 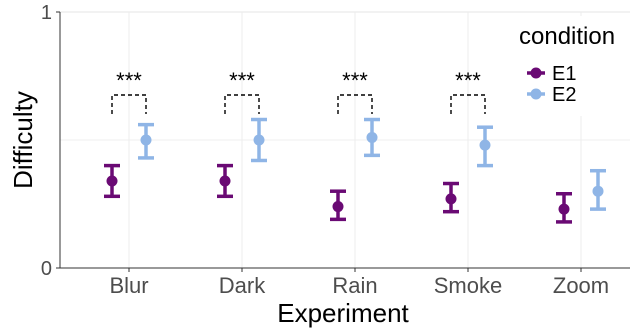 I want to click on legend-label-e2: E2, so click(x=564, y=95).